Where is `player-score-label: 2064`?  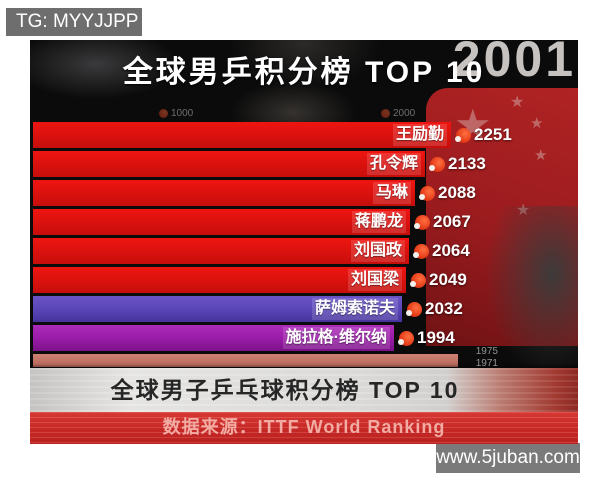 player-score-label: 2064 is located at coordinates (451, 250).